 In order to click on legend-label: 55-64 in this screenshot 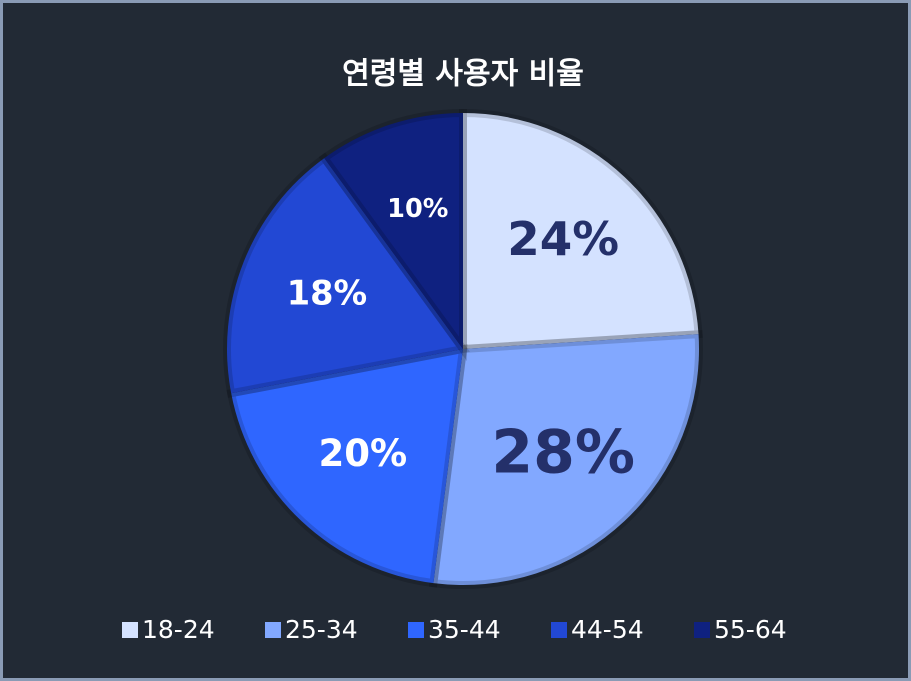, I will do `click(750, 629)`.